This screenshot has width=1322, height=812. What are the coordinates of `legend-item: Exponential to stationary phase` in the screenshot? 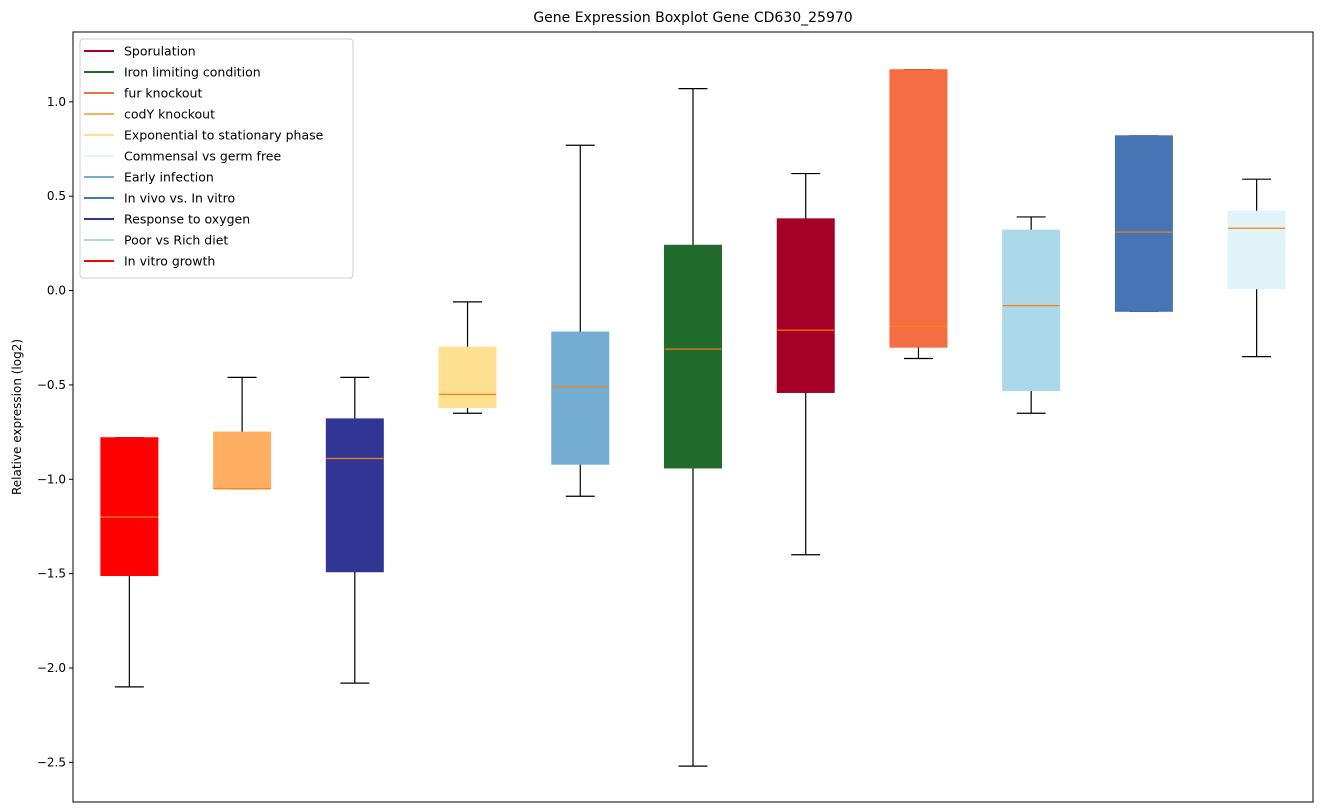 It's located at (204, 135).